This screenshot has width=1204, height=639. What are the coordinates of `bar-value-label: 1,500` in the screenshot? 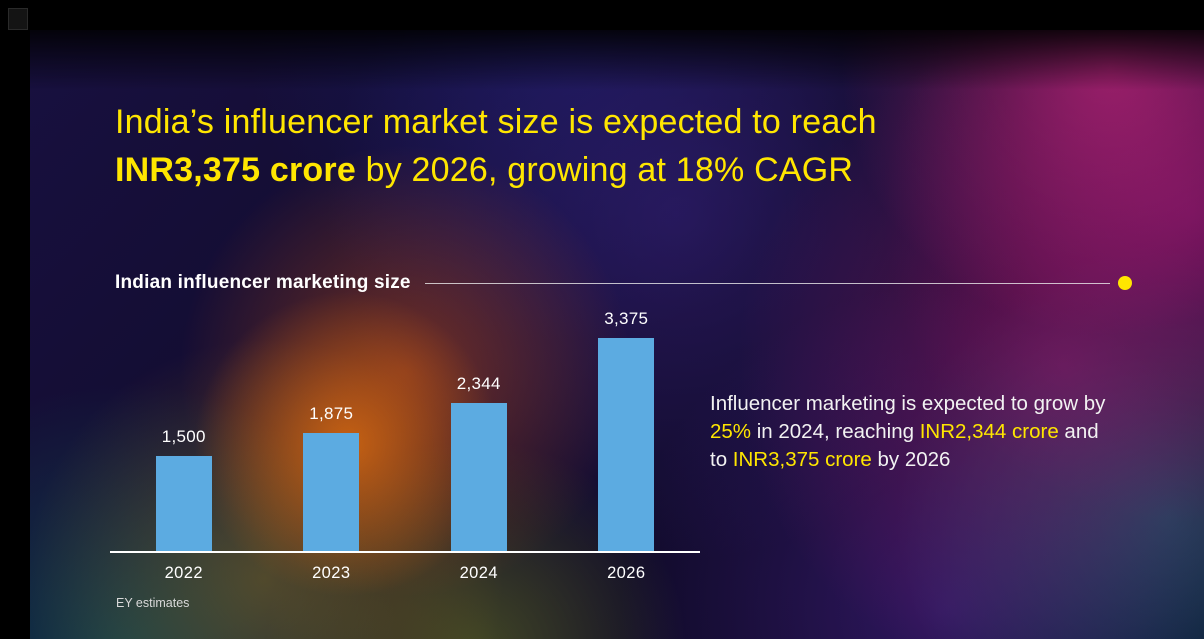 It's located at (183, 436).